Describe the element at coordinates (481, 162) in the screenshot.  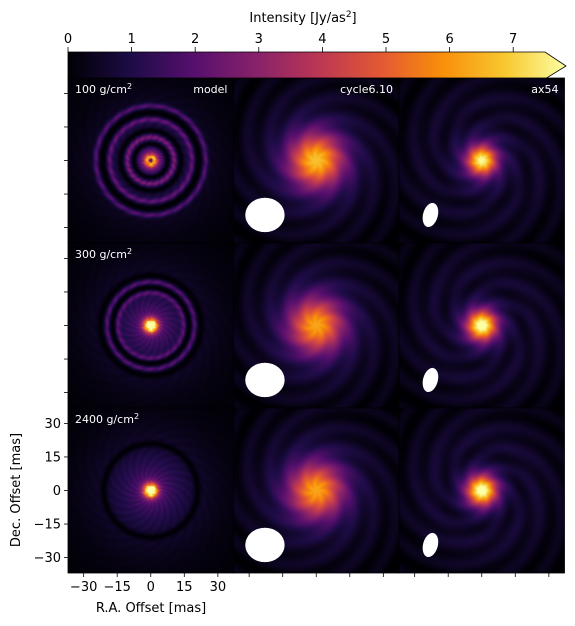
I see `panel-r1-c3` at that location.